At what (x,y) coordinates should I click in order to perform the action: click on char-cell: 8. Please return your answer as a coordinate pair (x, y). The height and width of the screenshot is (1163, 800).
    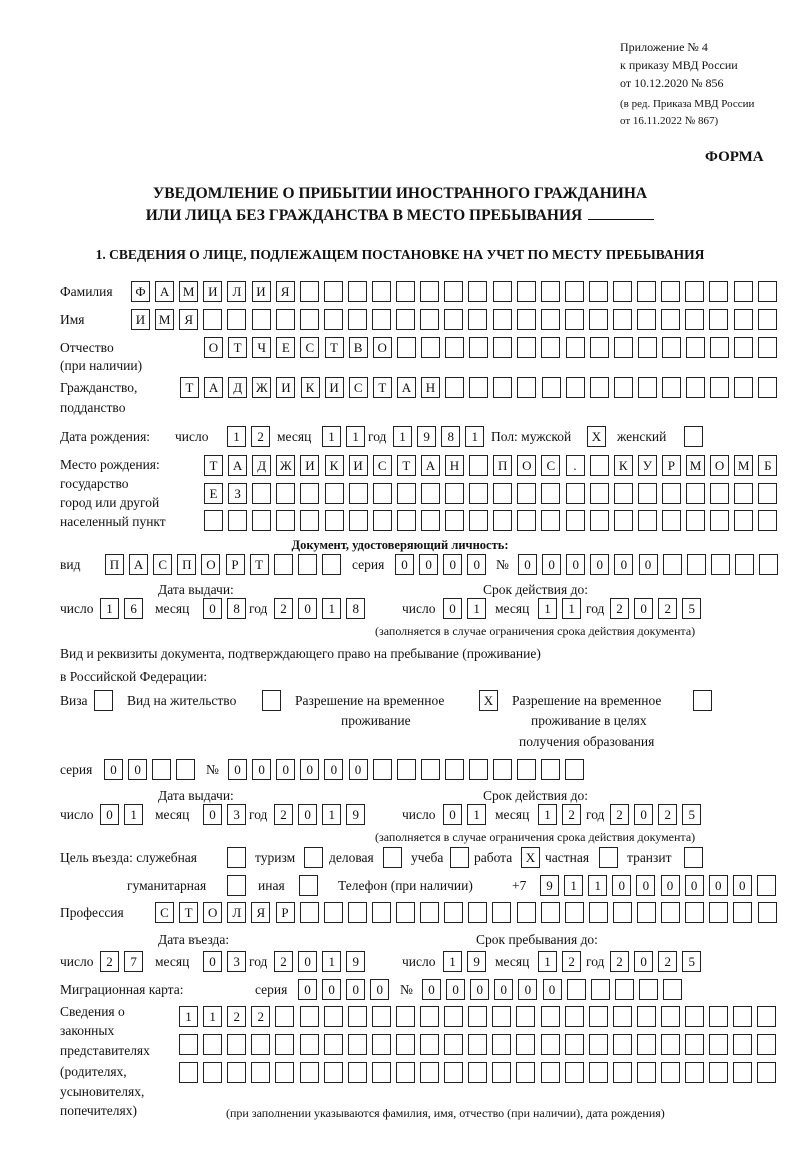
    Looking at the image, I should click on (237, 608).